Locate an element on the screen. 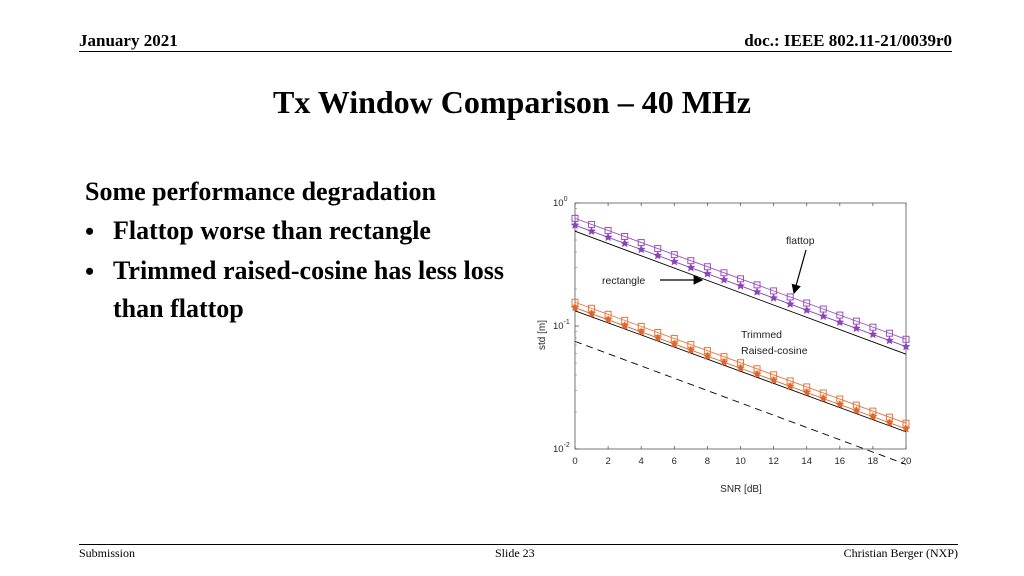  series-line-purple-square is located at coordinates (740, 278).